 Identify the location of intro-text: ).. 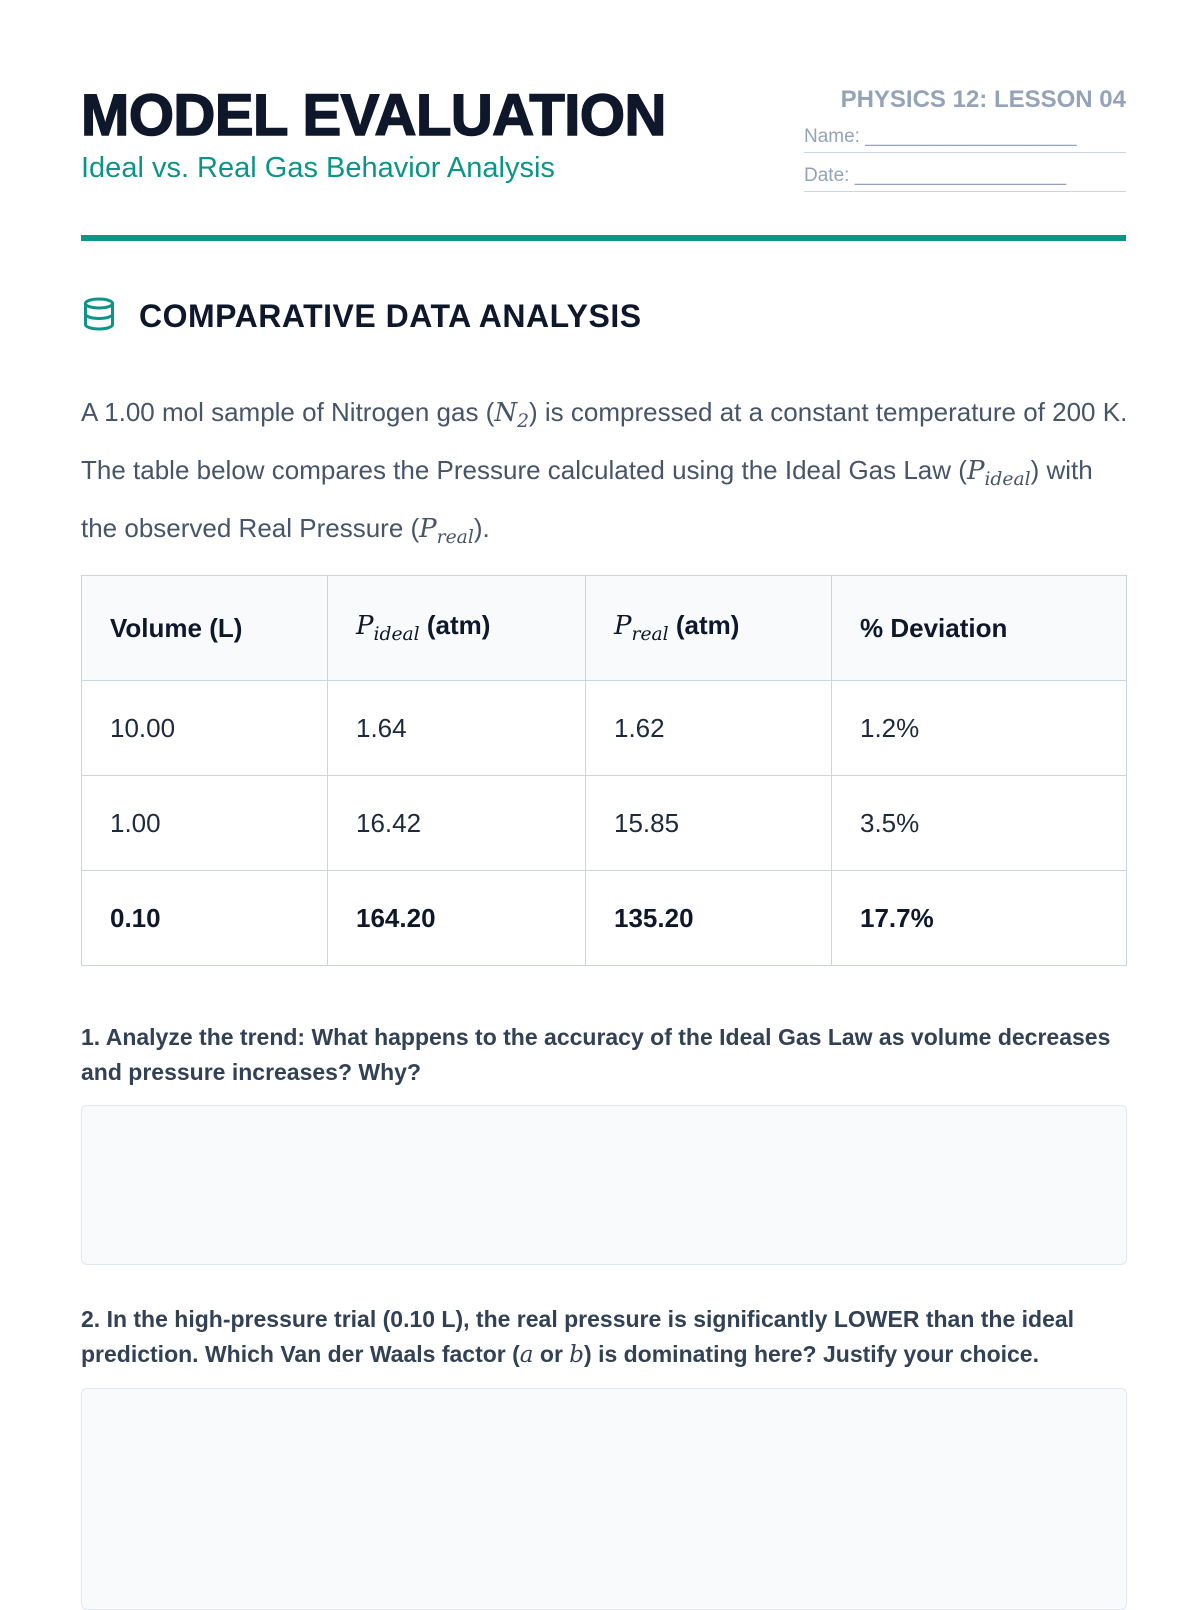
(481, 528).